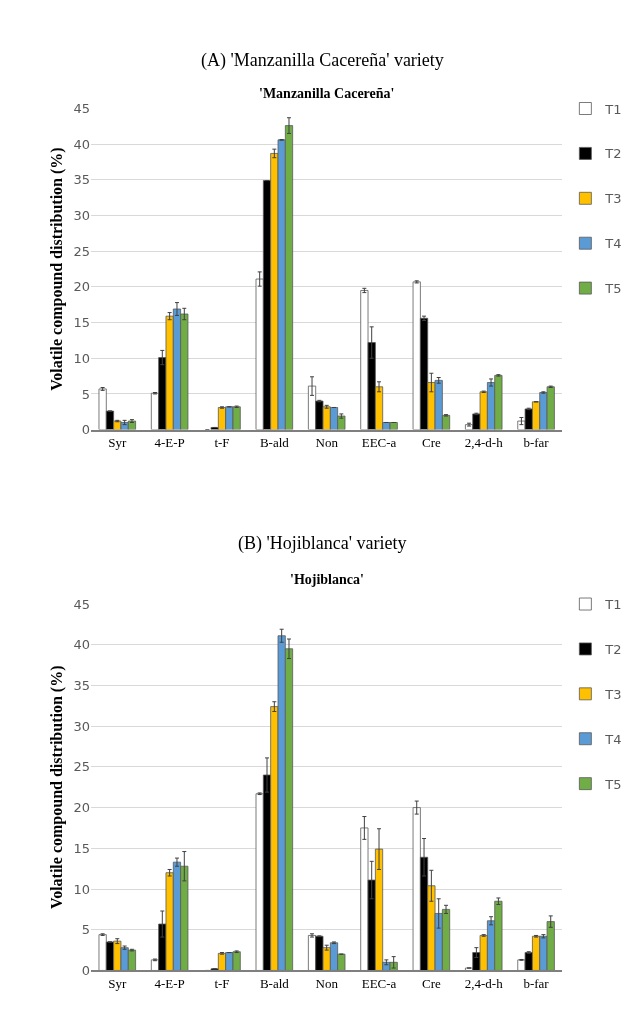  What do you see at coordinates (327, 579) in the screenshot?
I see `chart-subtitle: 'Hojiblanca'` at bounding box center [327, 579].